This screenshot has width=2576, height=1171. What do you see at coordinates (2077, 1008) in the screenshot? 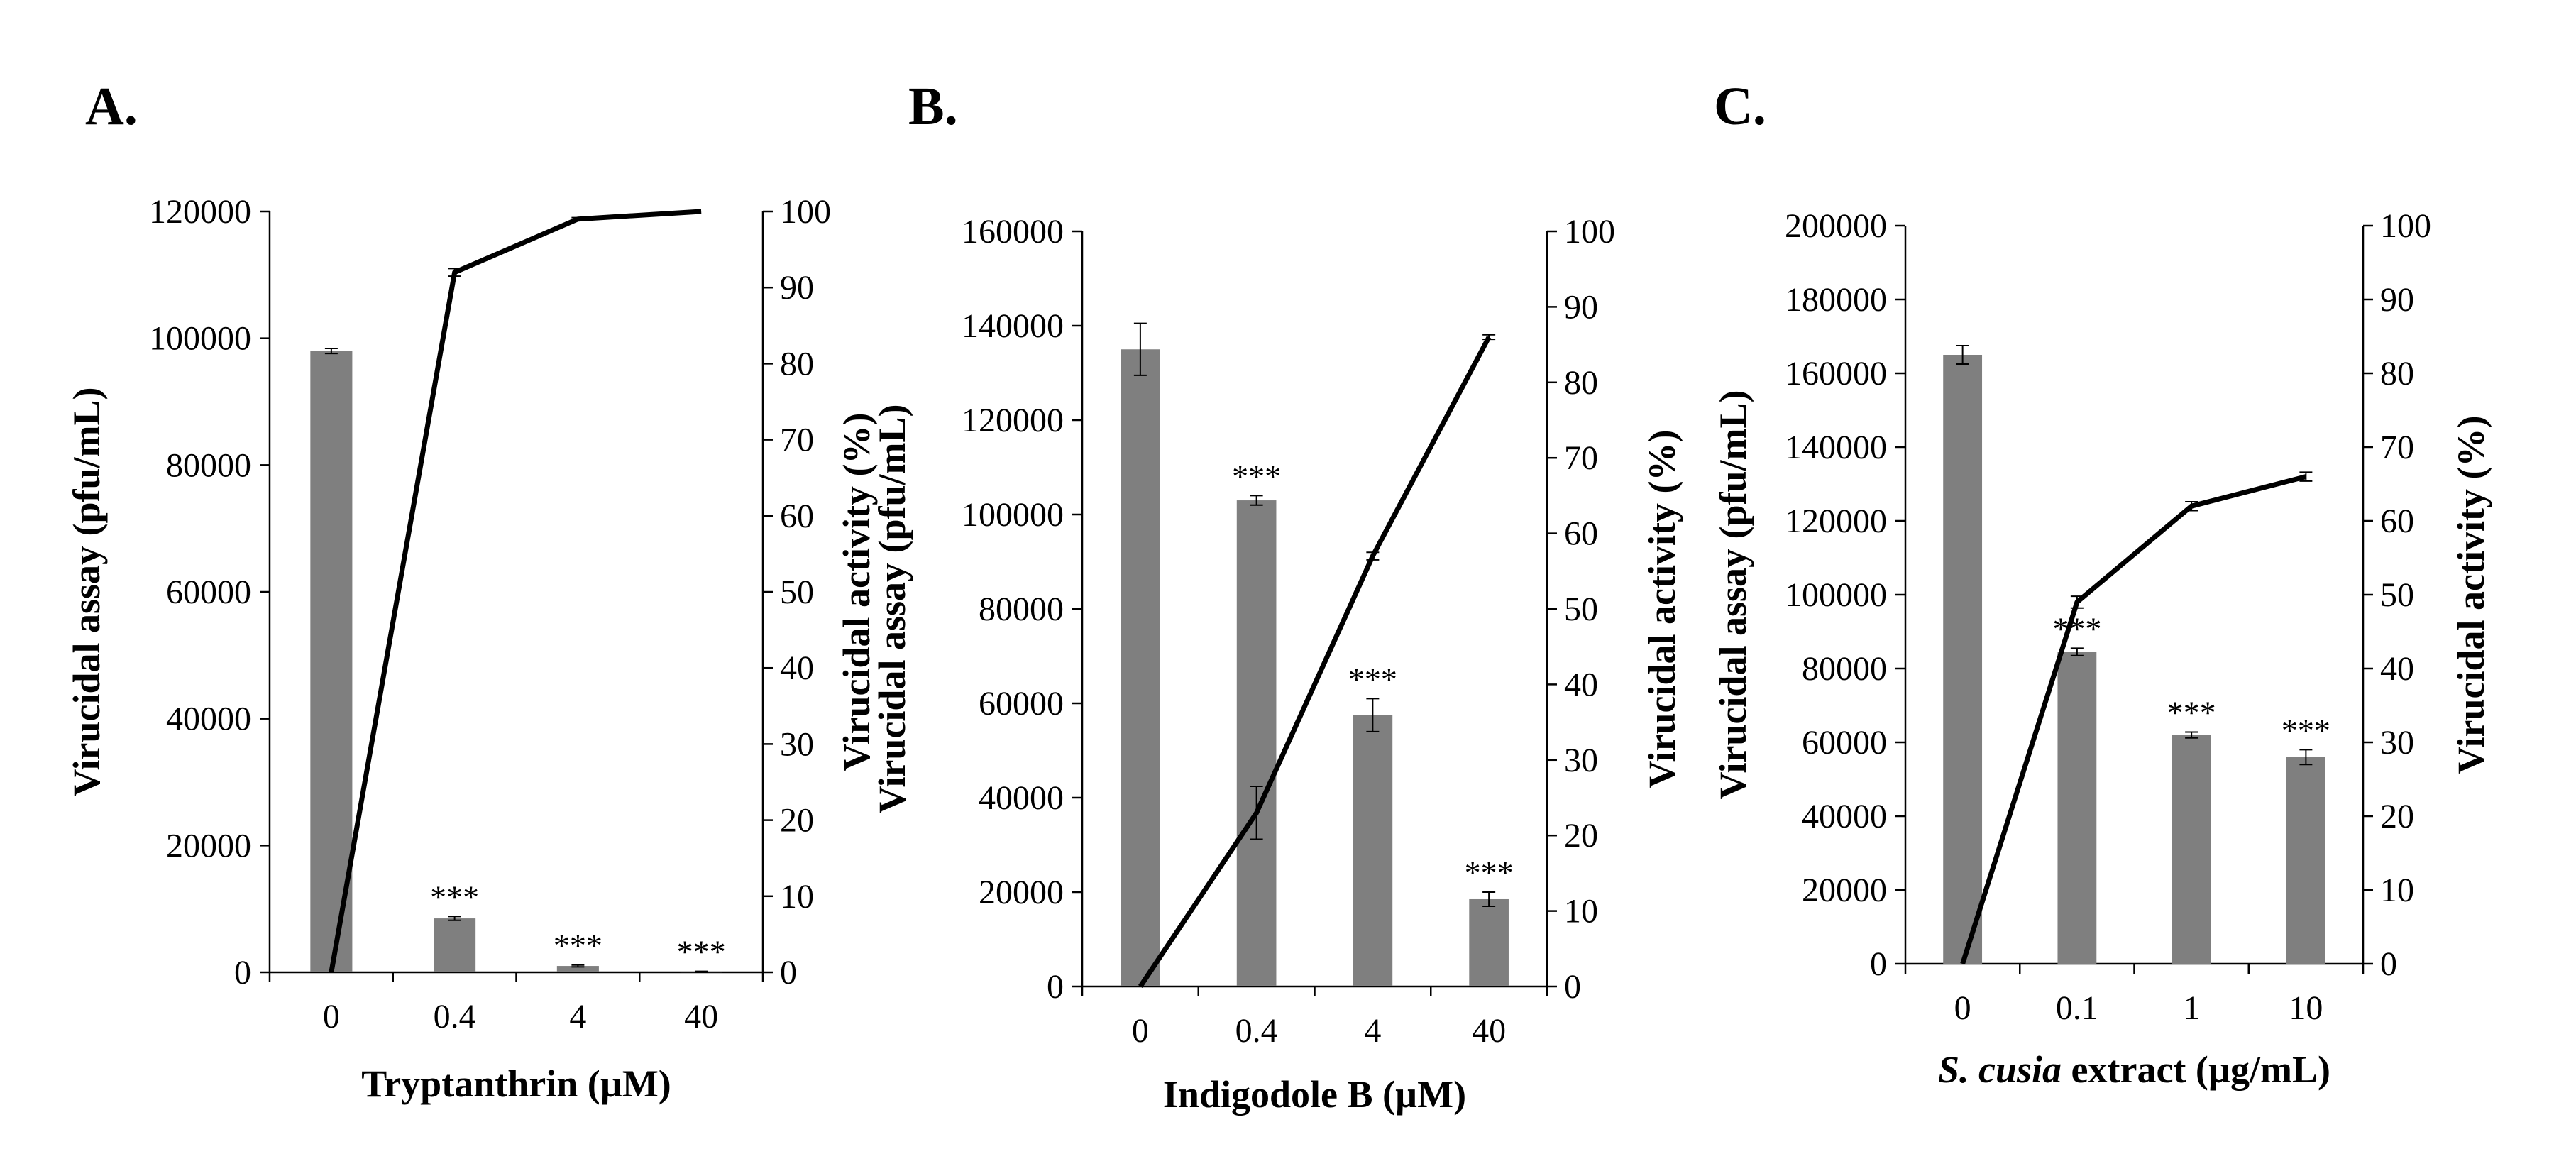
I see `x-tick-label: 0.1` at bounding box center [2077, 1008].